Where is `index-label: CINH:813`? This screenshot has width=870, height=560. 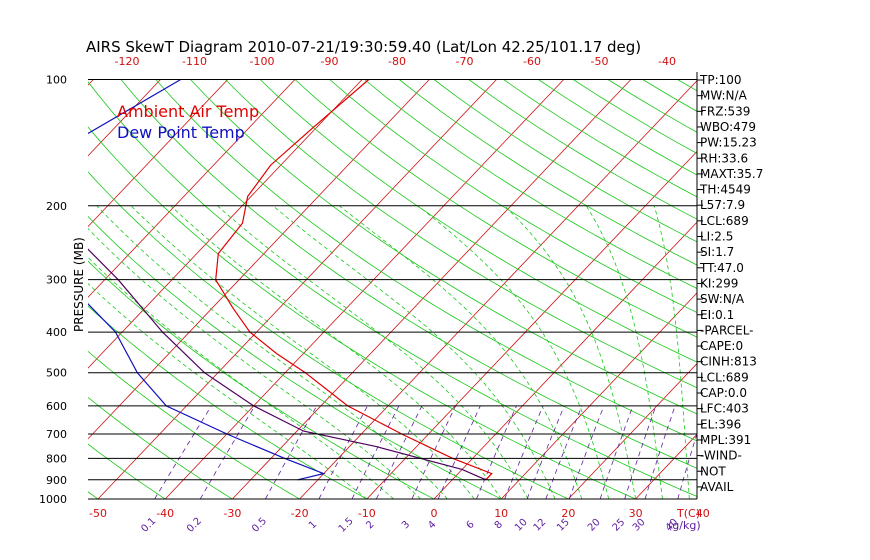
index-label: CINH:813 is located at coordinates (728, 362).